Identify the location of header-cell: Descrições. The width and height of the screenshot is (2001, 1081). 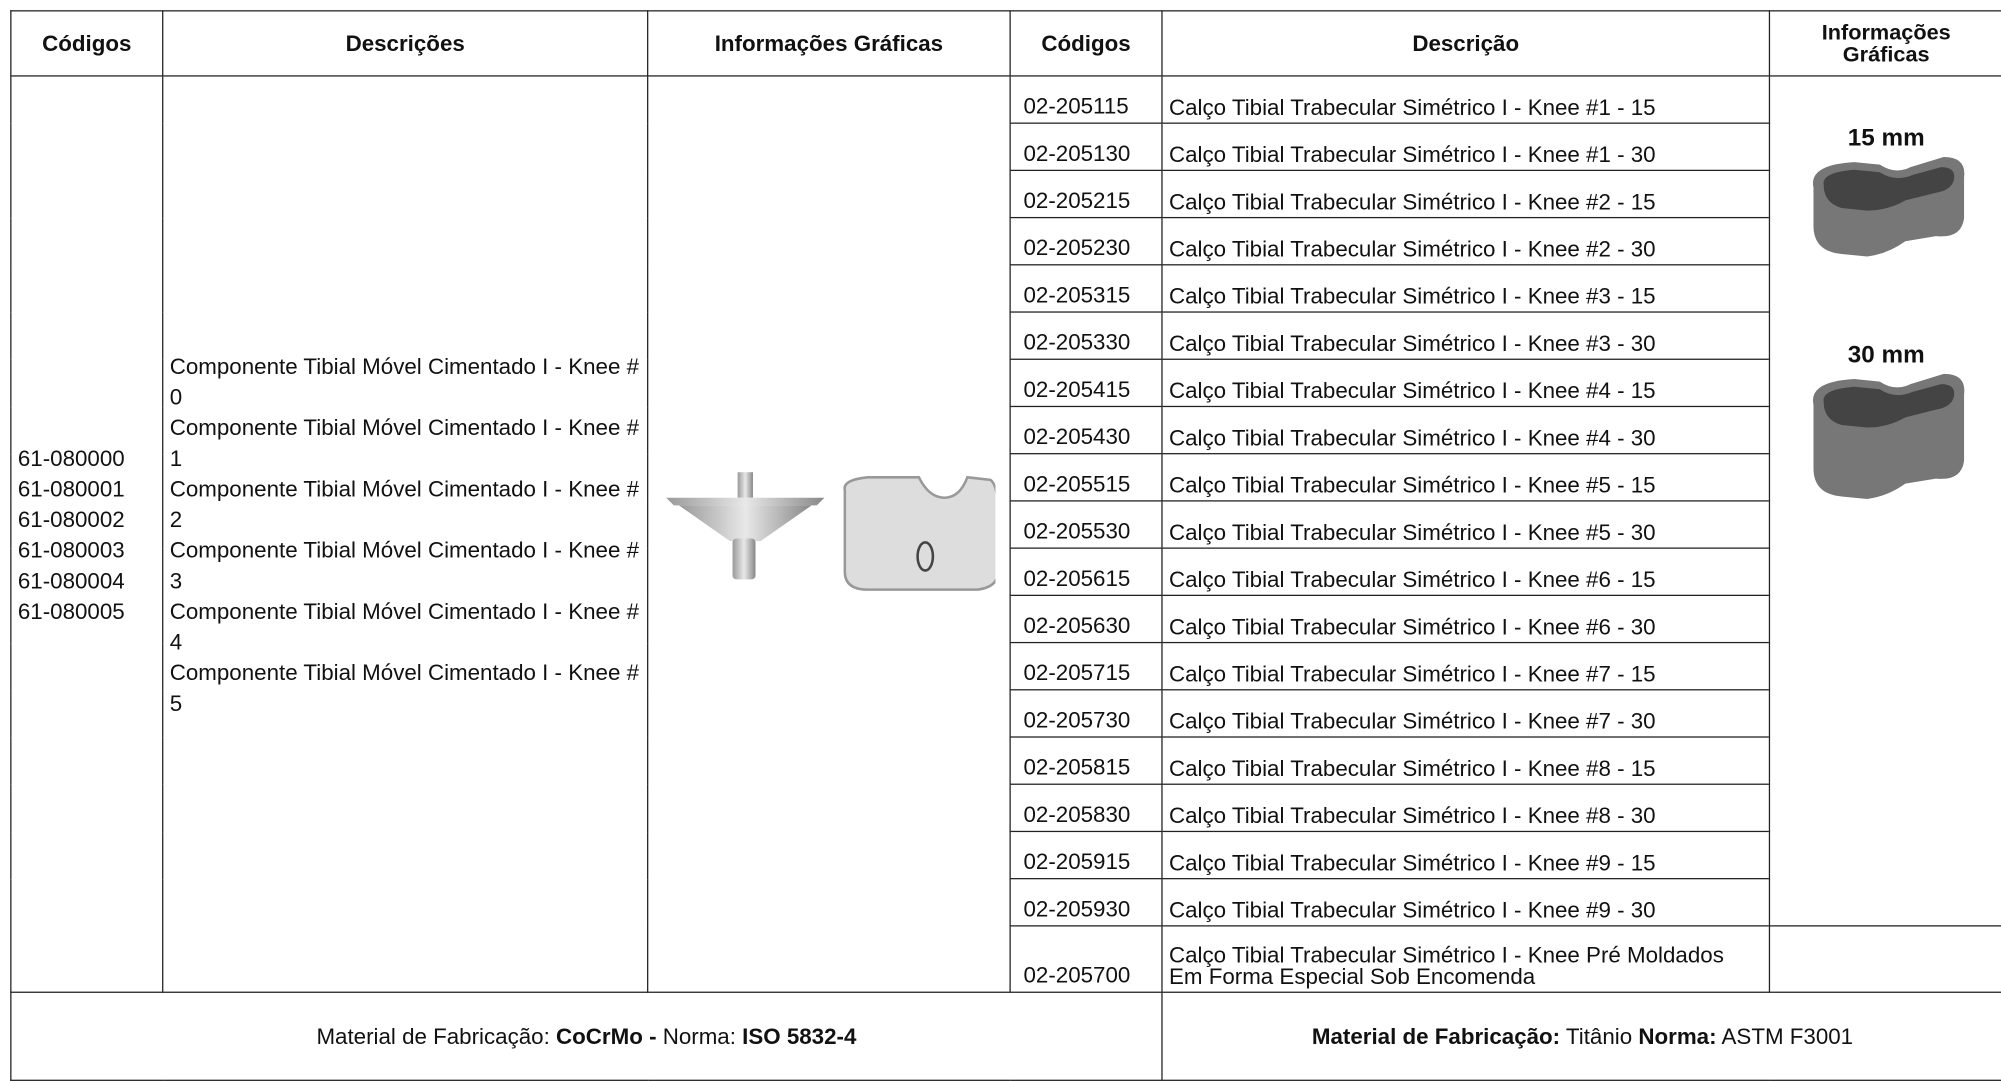
(405, 43).